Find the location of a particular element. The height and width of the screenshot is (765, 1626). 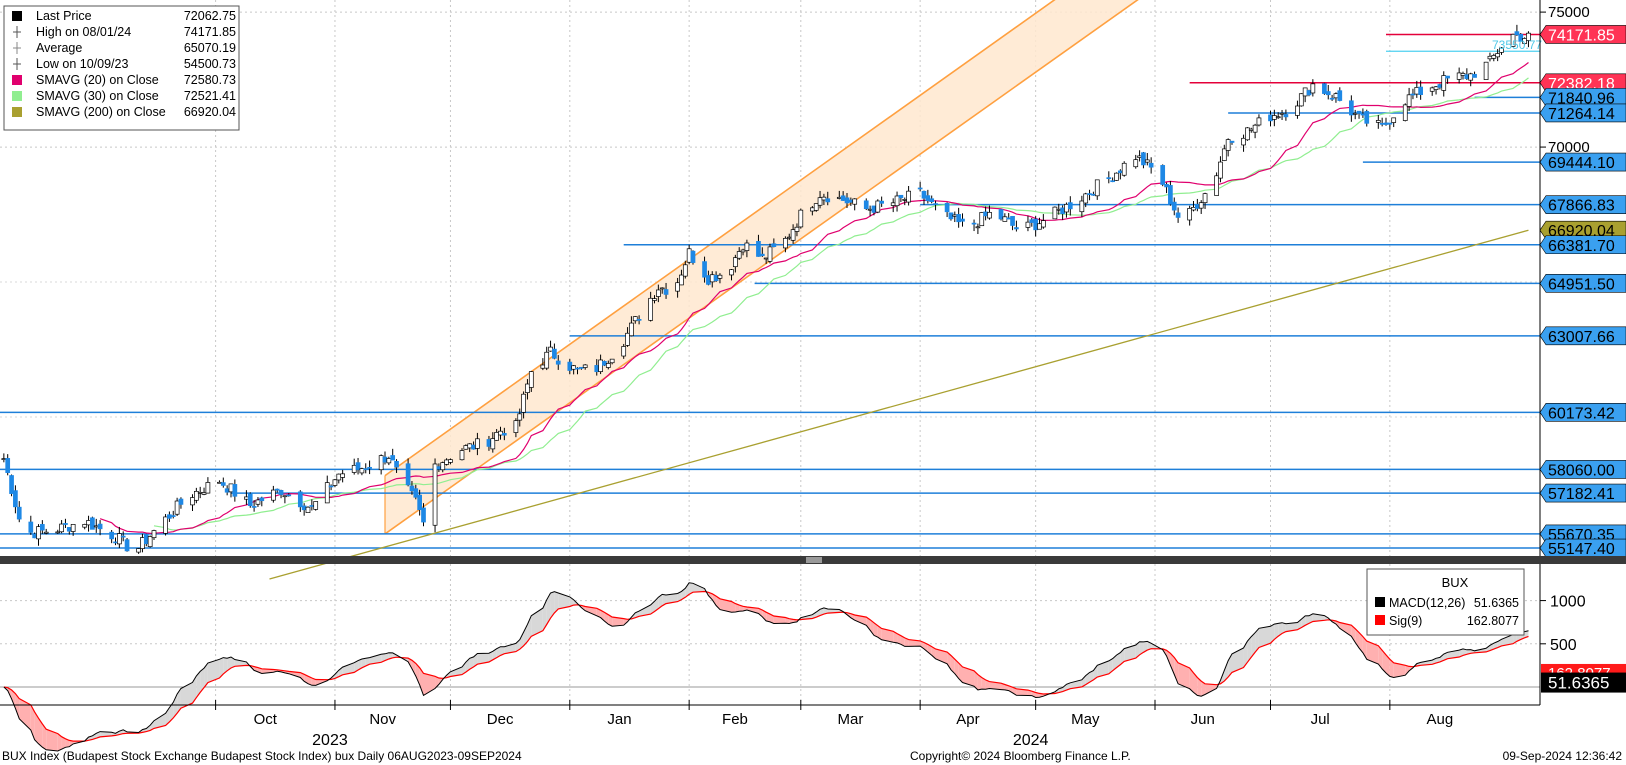

price-label-text: 64951.50 is located at coordinates (1581, 284).